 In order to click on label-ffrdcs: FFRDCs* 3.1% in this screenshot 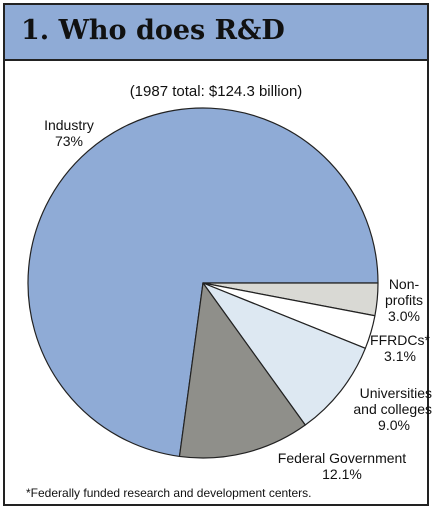, I will do `click(400, 348)`.